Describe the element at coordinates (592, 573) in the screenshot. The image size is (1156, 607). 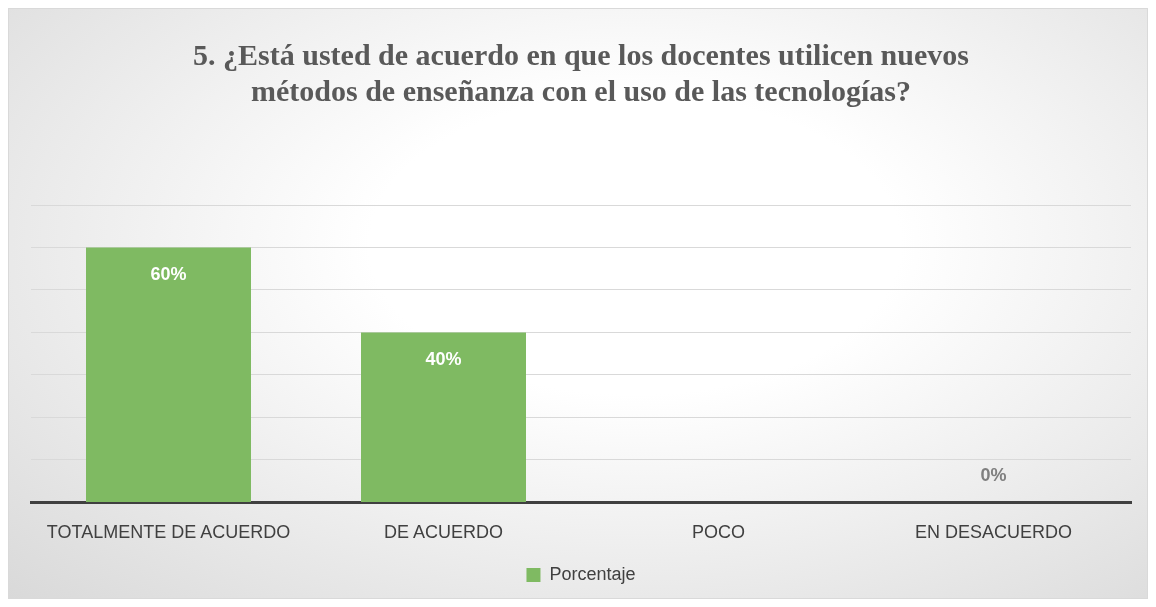
I see `legend-label: Porcentaje` at that location.